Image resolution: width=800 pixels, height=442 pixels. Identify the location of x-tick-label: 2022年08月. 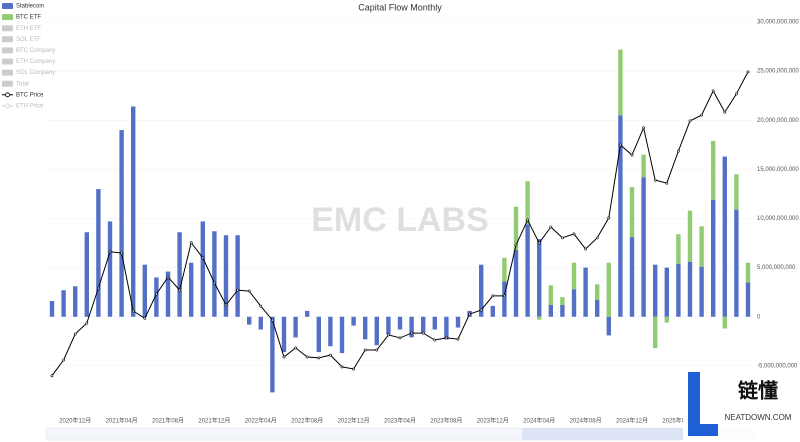
(307, 421).